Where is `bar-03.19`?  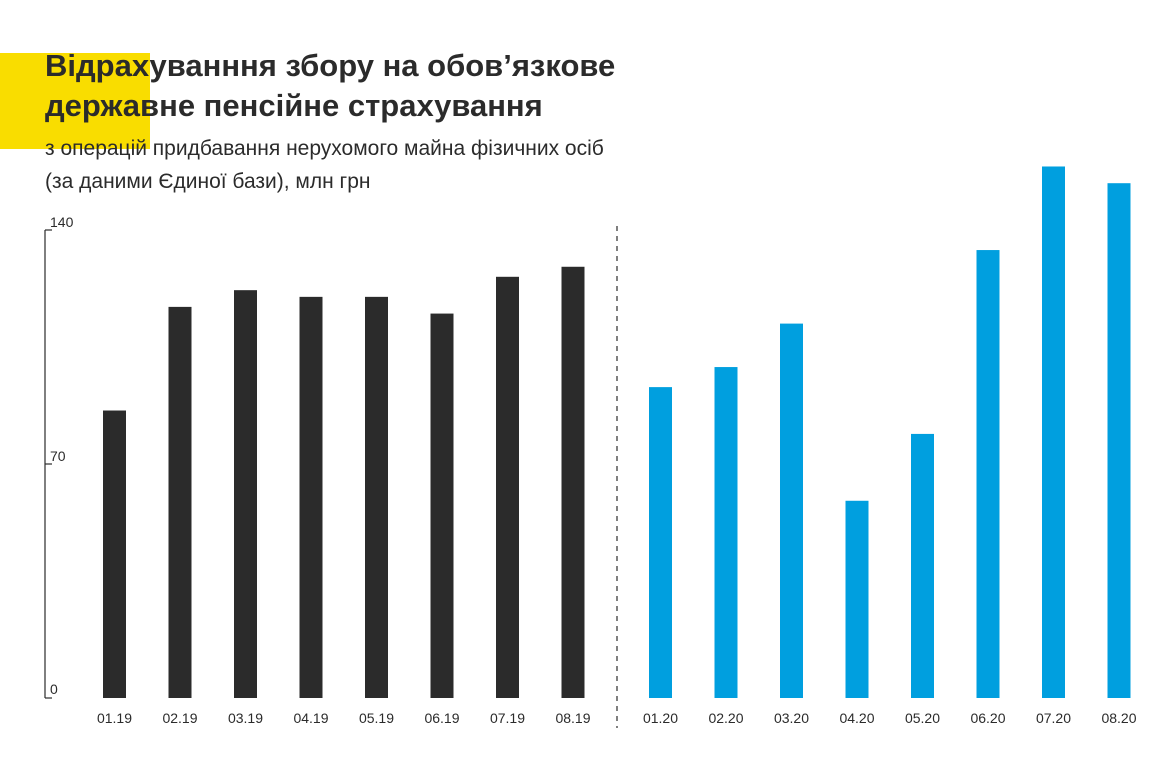
bar-03.19 is located at coordinates (245, 494).